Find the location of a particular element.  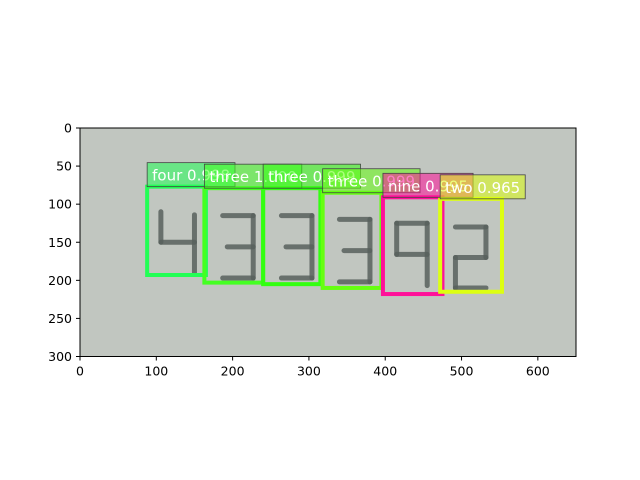

x-tick-label: 300 is located at coordinates (309, 371).